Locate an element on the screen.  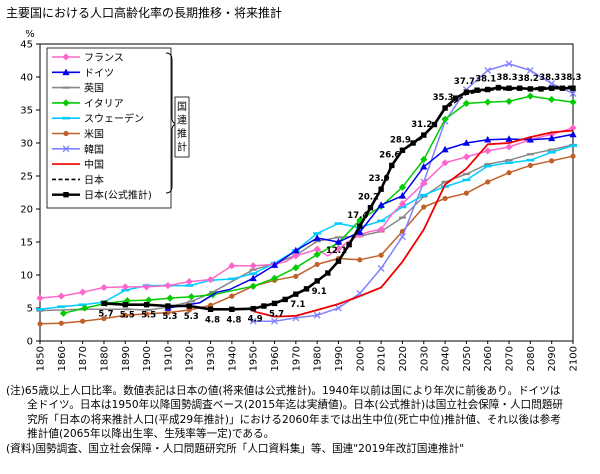
x-tick-label: 1890 is located at coordinates (126, 358).